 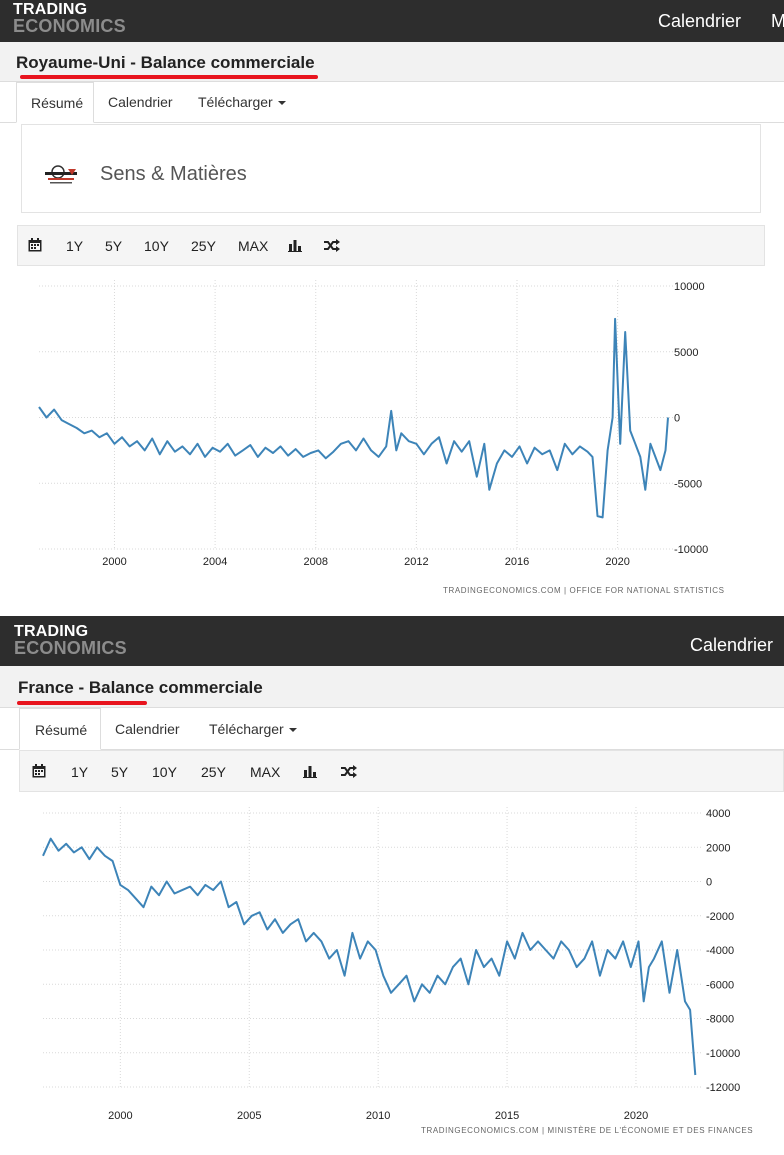 I want to click on title-bar: Royaume-Uni - Balance commerciale, so click(x=392, y=62).